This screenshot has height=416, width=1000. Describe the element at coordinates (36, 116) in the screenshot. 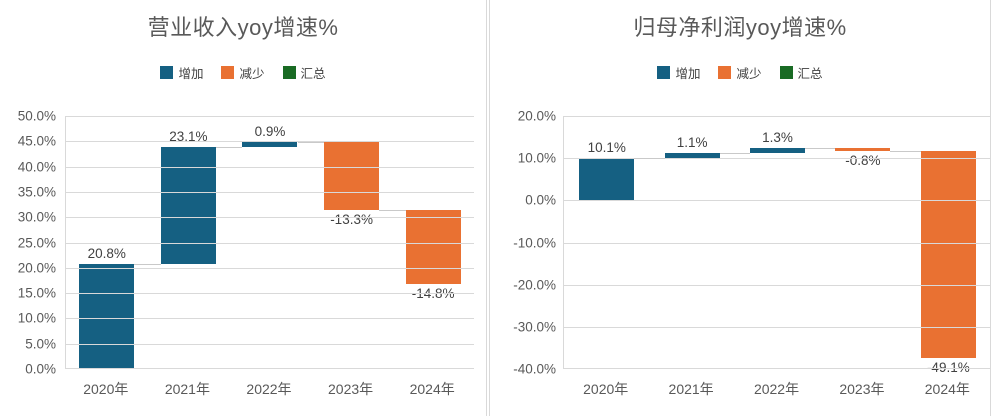

I see `y-tick-label: 50.0%` at that location.